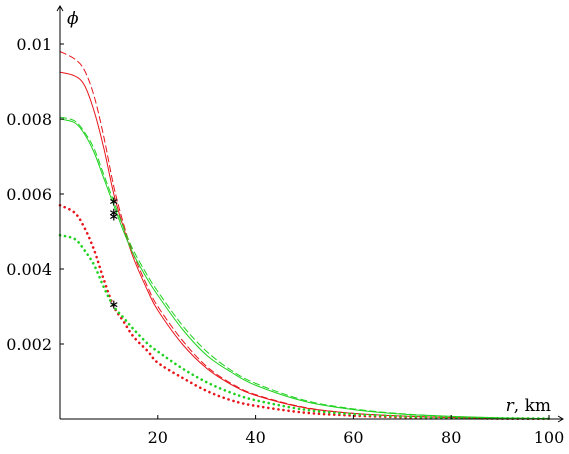 Image resolution: width=569 pixels, height=454 pixels. I want to click on y-axis-arrow-icon, so click(60, 8).